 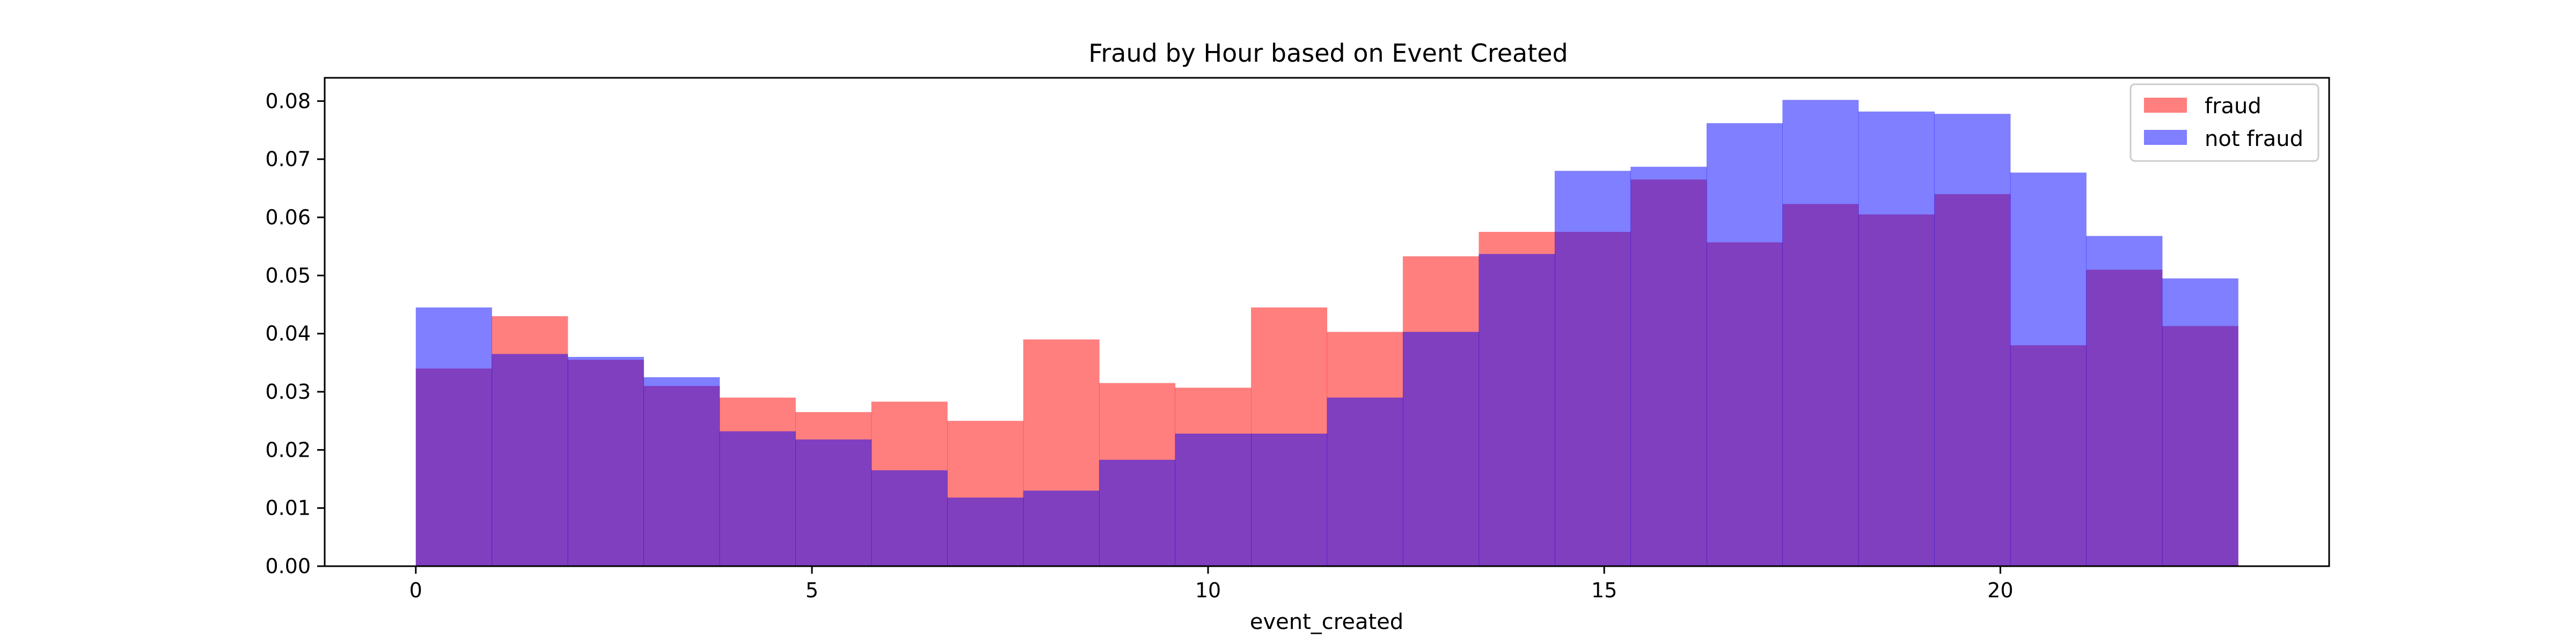 What do you see at coordinates (2165, 137) in the screenshot?
I see `legend-swatch-not-fraud` at bounding box center [2165, 137].